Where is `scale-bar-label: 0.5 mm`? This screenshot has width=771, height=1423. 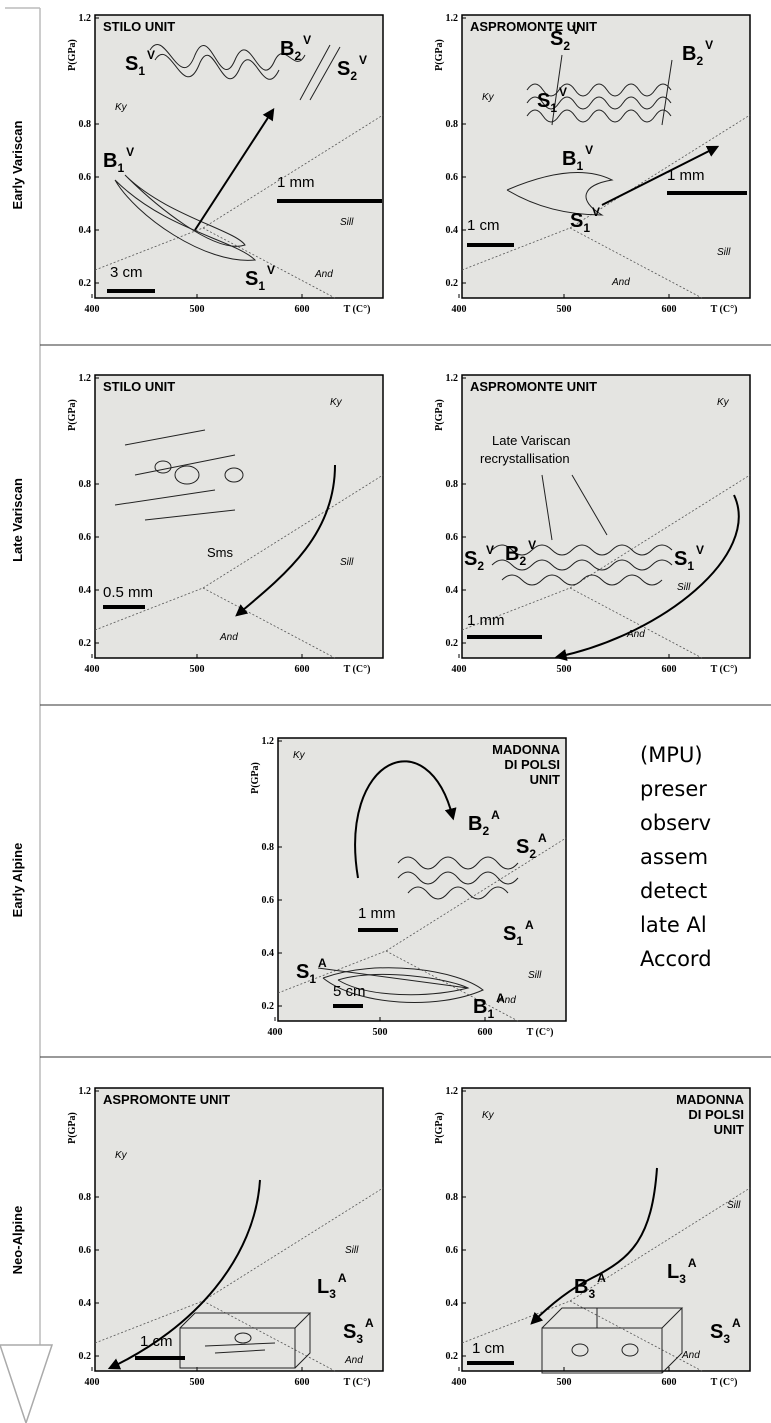 scale-bar-label: 0.5 mm is located at coordinates (128, 592).